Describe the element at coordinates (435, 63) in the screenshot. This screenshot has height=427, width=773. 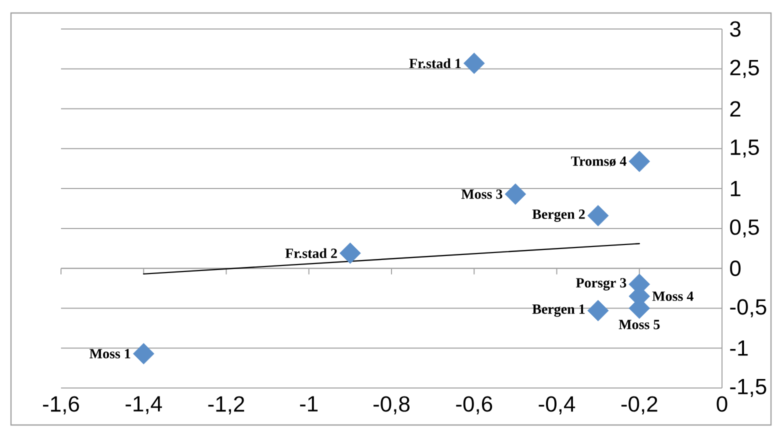
I see `annotation: Fr.stad 1` at that location.